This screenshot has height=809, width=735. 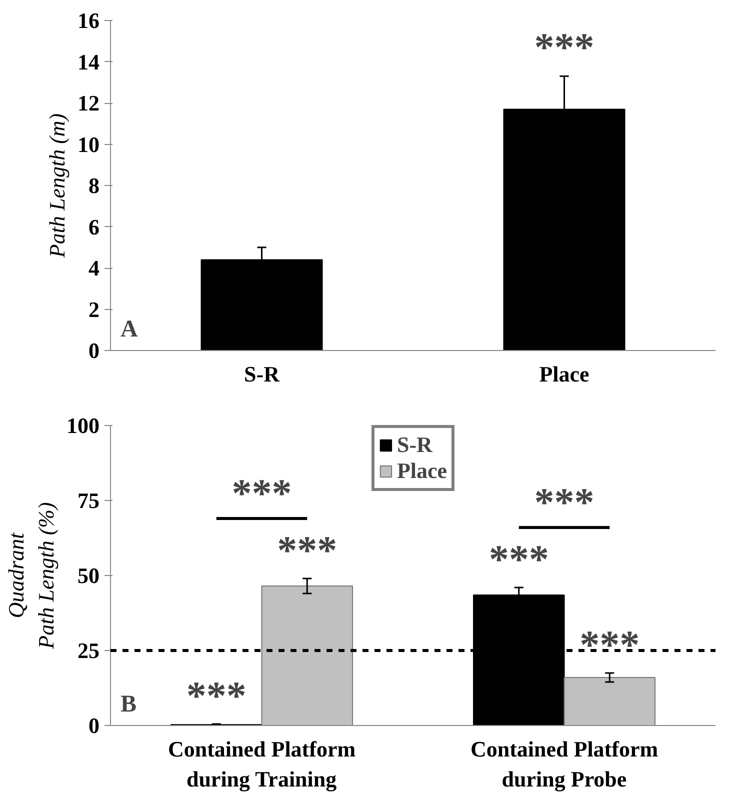 What do you see at coordinates (89, 144) in the screenshot?
I see `y-tick-label: 10` at bounding box center [89, 144].